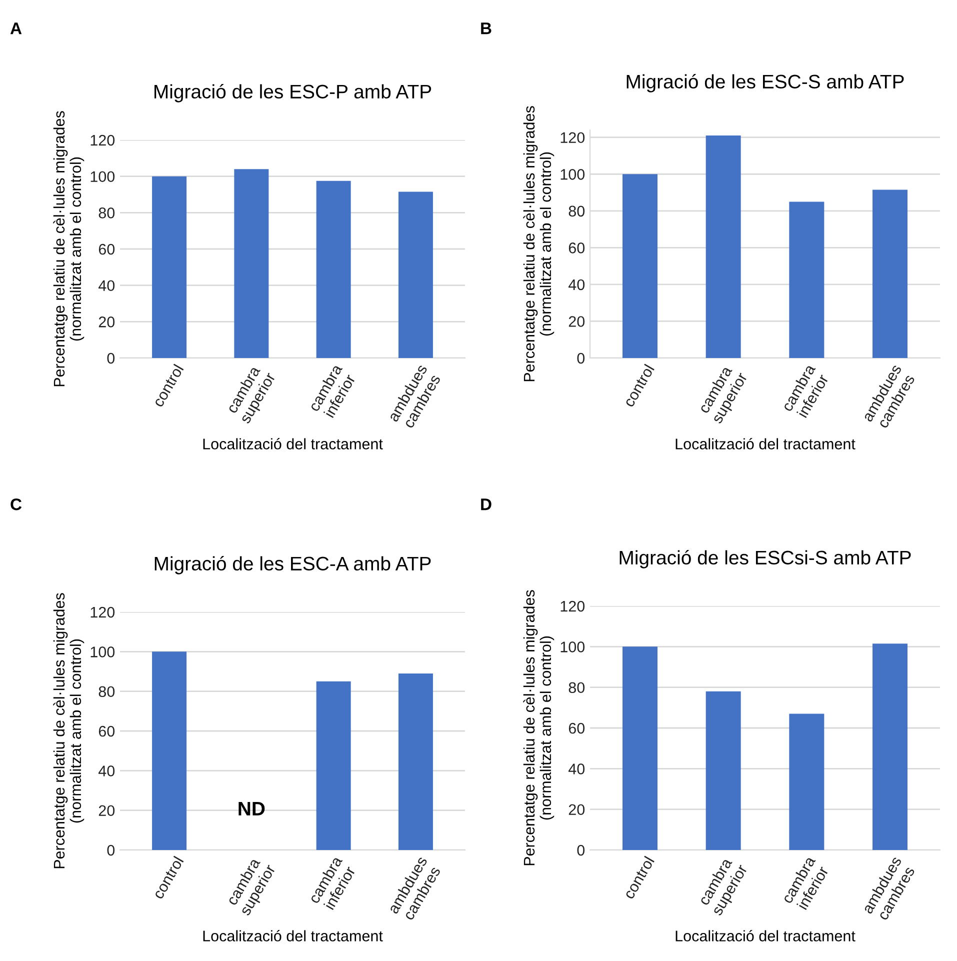 The height and width of the screenshot is (961, 957). Describe the element at coordinates (16, 504) in the screenshot. I see `text: C` at that location.